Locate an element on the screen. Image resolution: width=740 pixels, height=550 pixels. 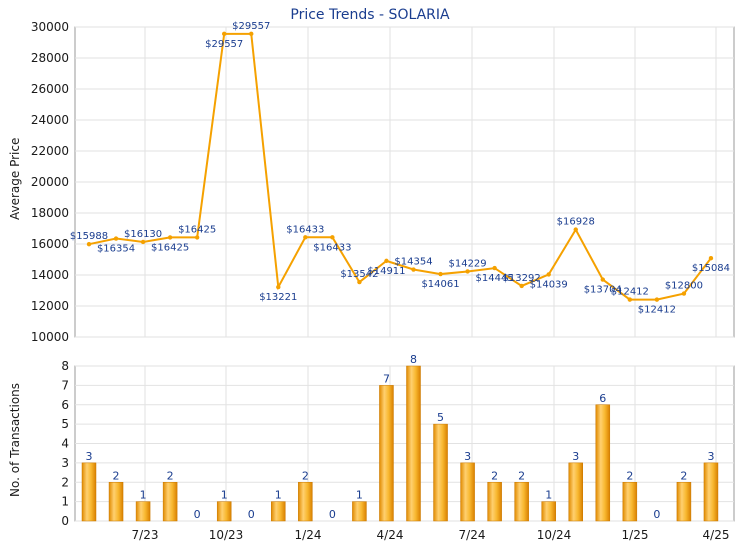
price-point-label: $16928 is located at coordinates (576, 222).